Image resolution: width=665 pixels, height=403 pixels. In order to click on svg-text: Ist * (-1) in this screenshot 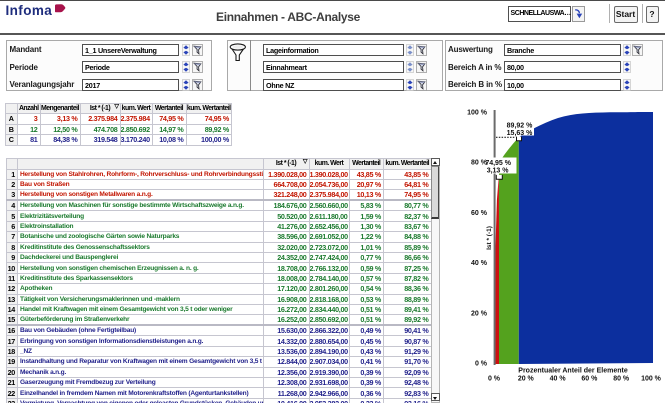, I will do `click(489, 238)`.